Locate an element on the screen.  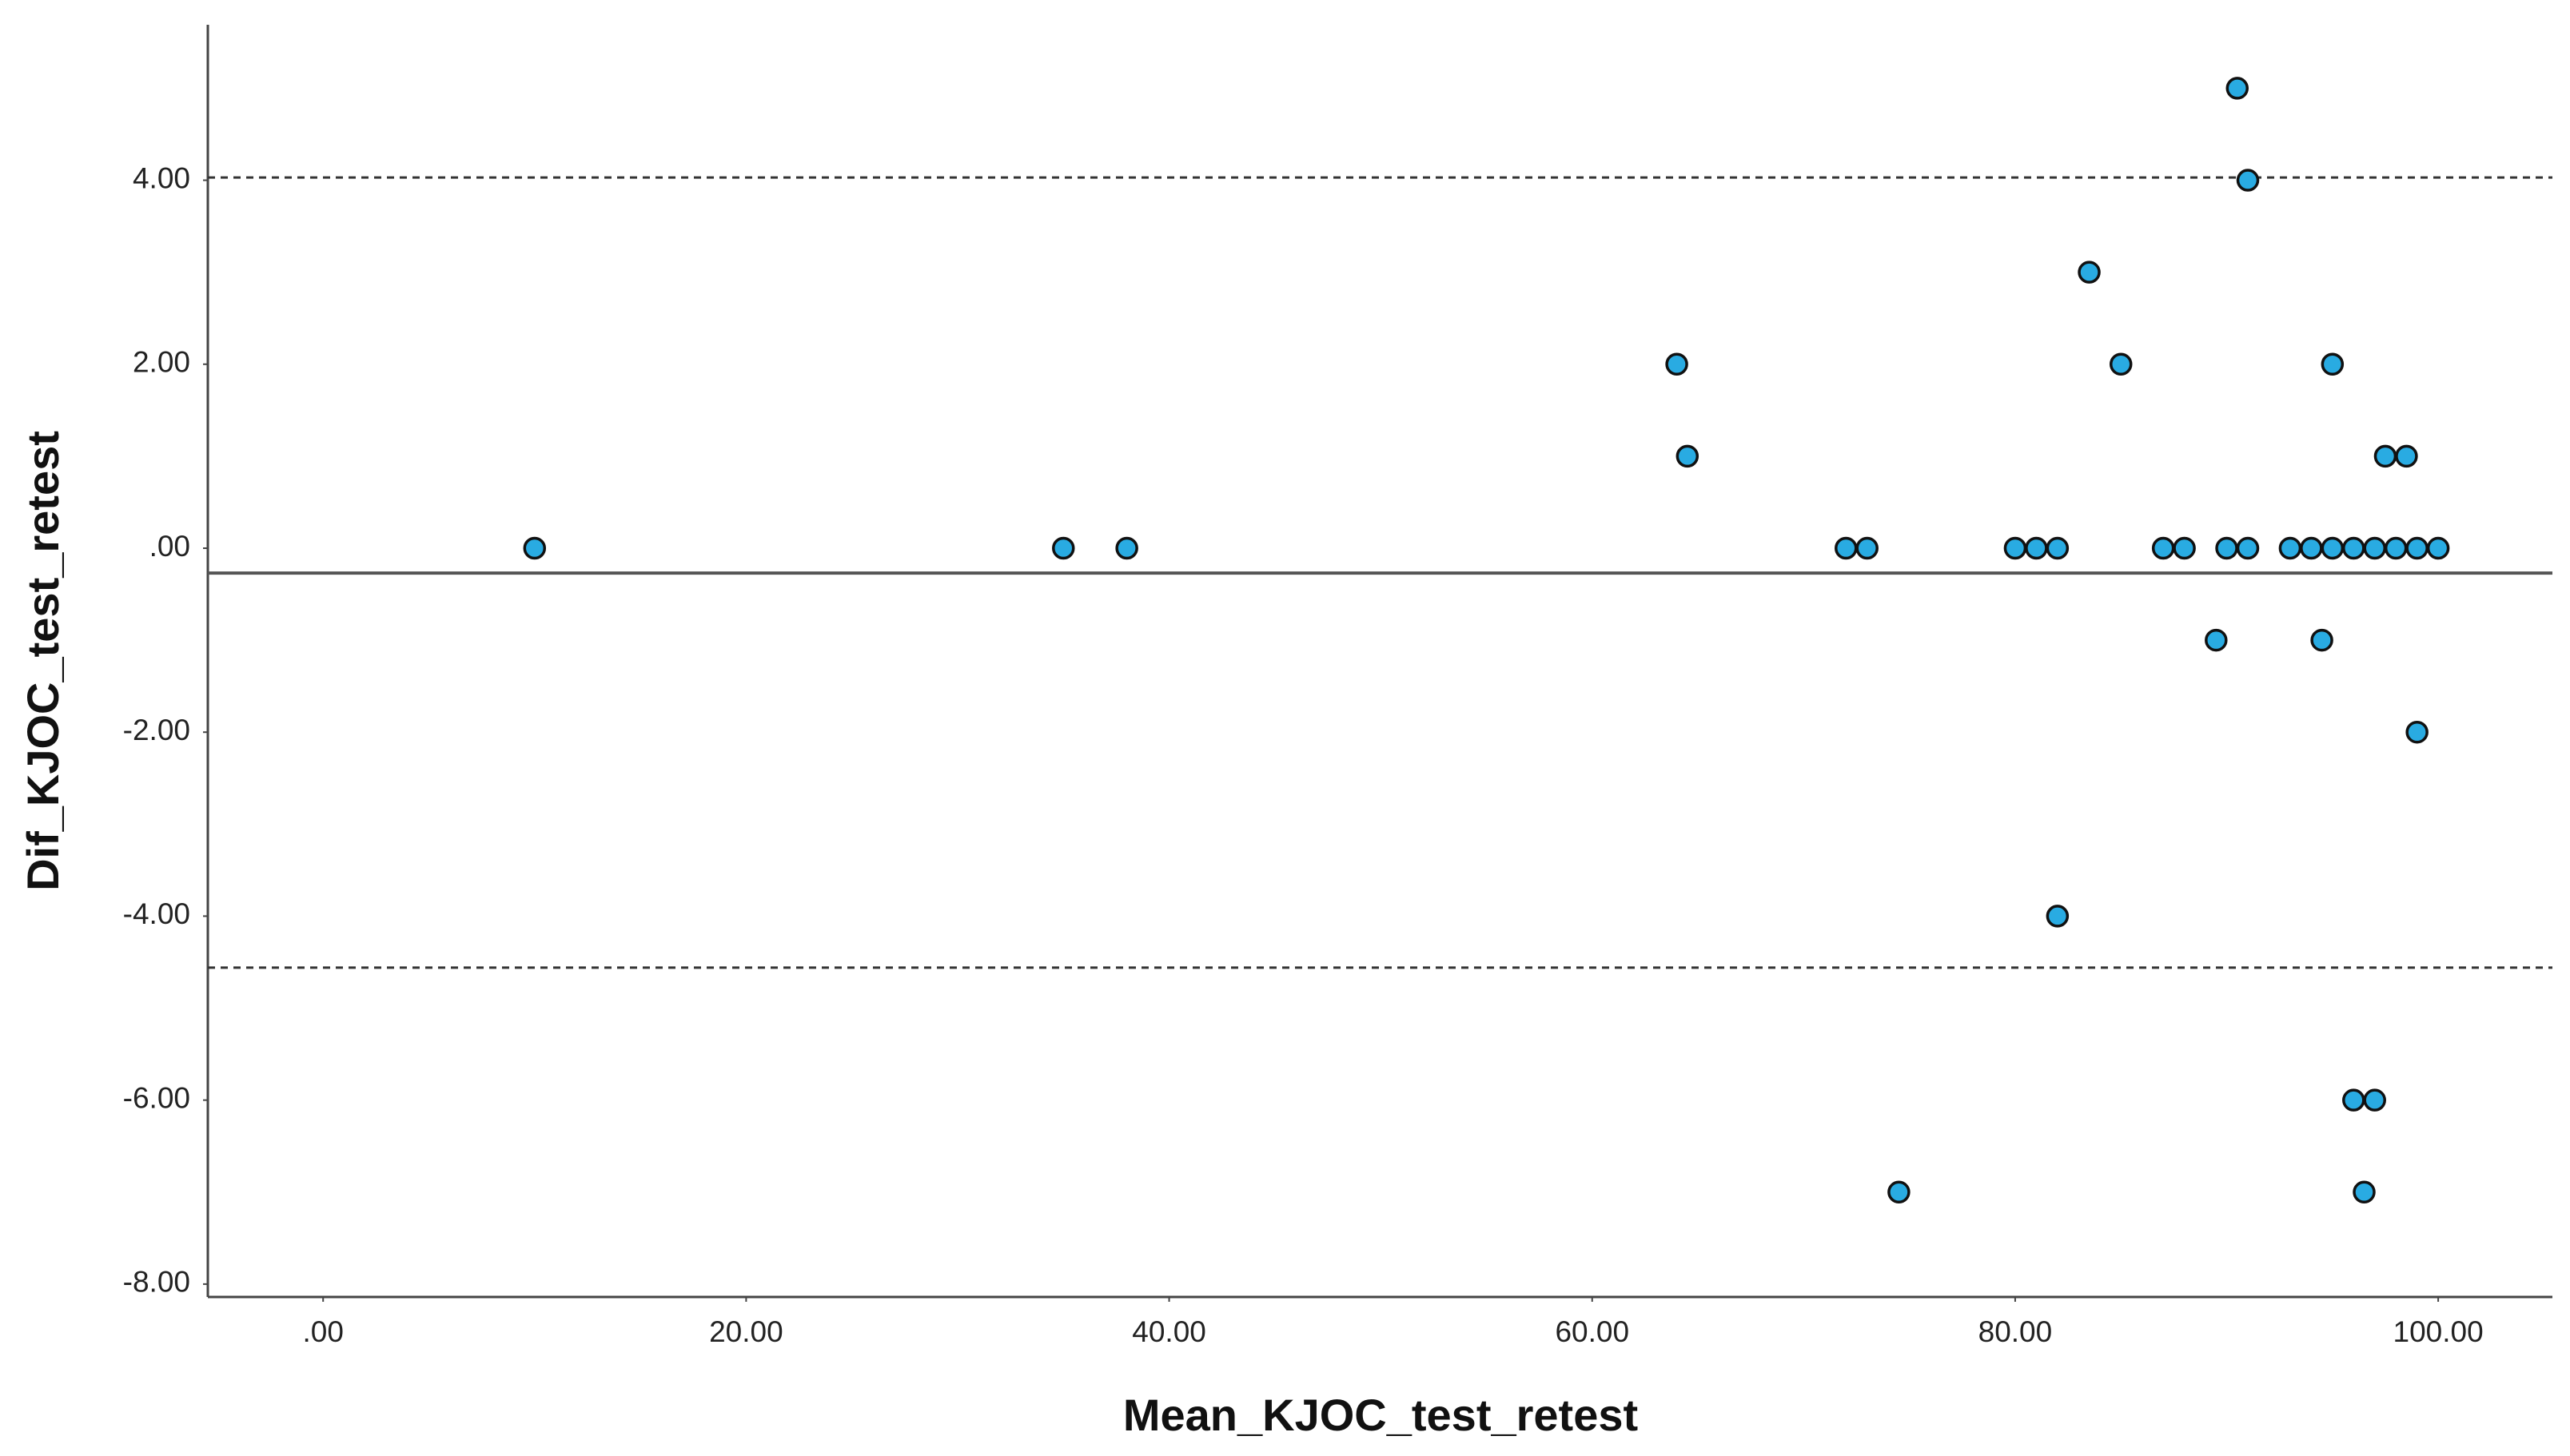
x-tick-label: 40.00 is located at coordinates (1169, 1331).